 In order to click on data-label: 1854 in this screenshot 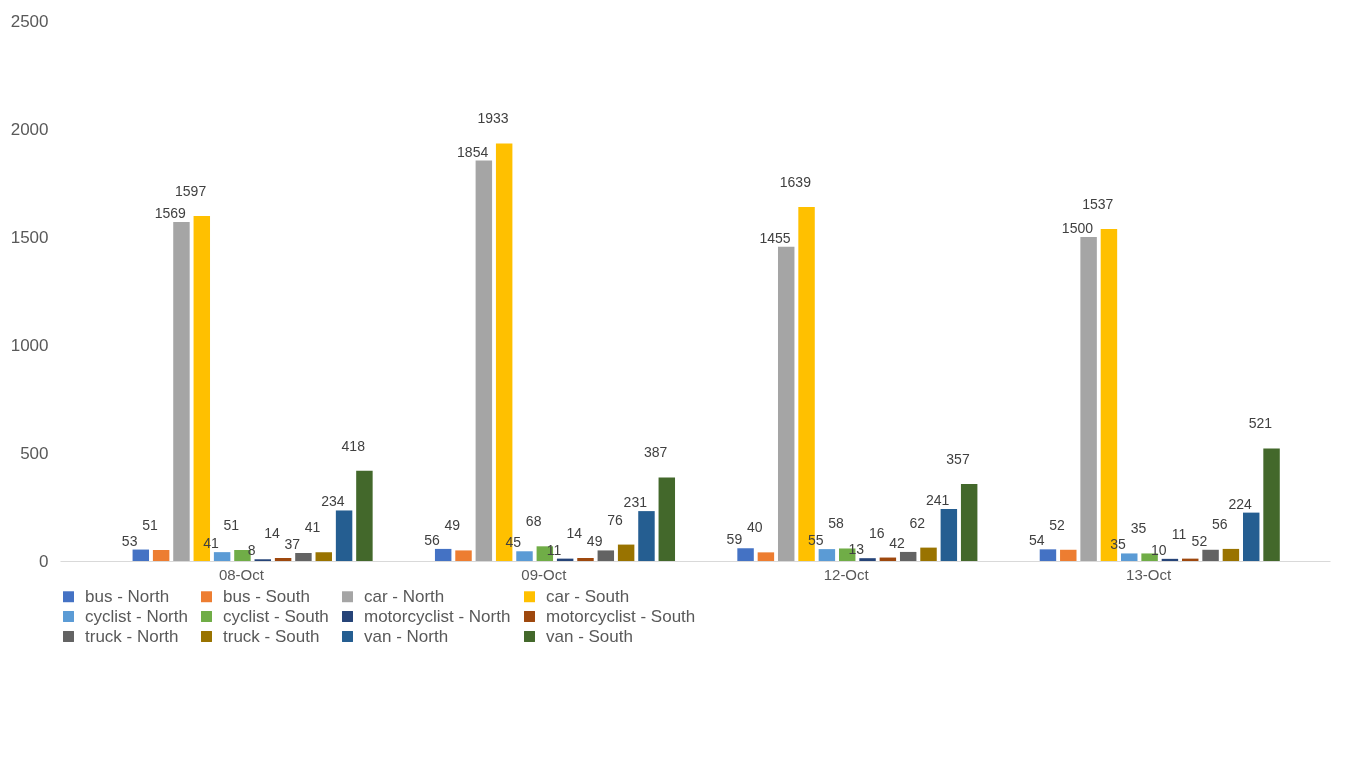, I will do `click(473, 151)`.